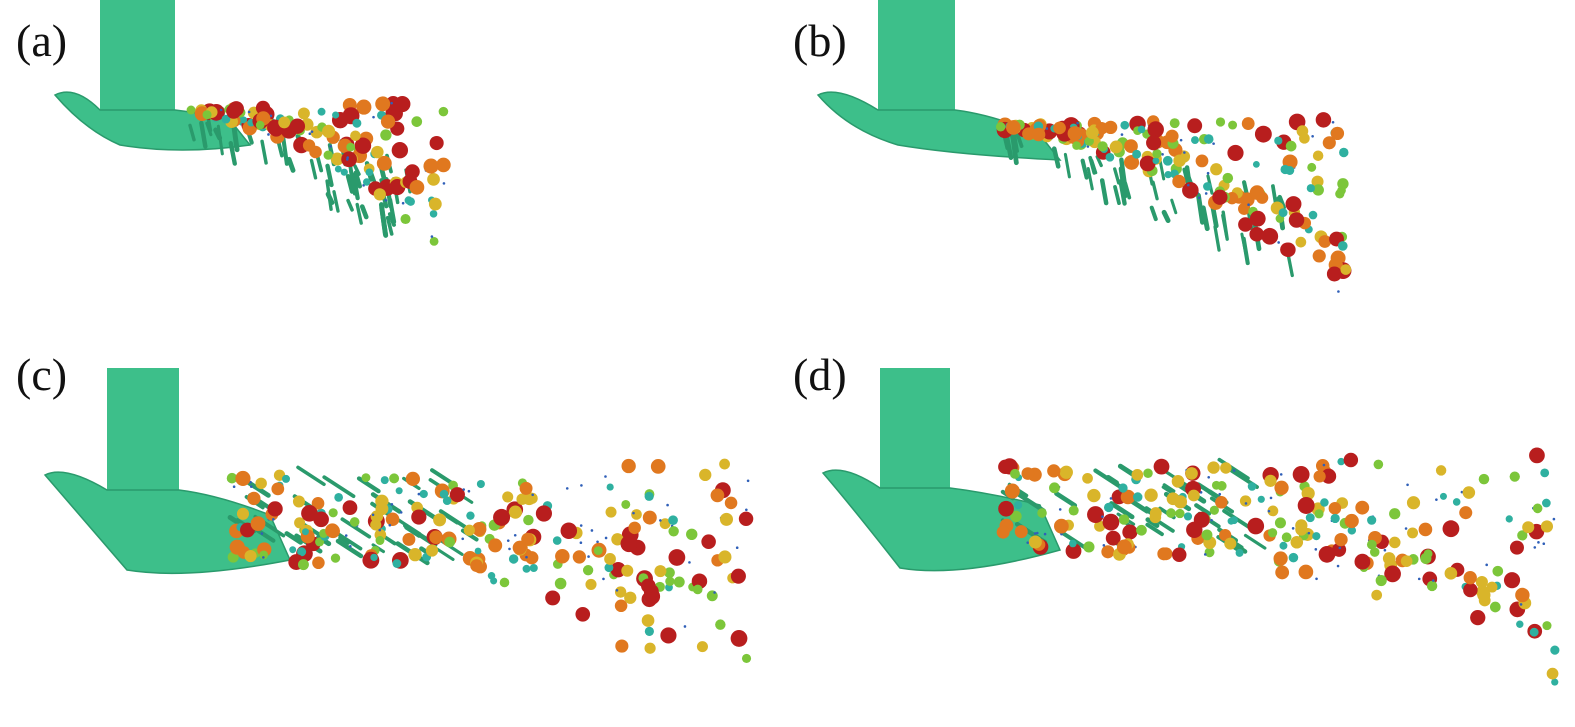 The image size is (1575, 727). What do you see at coordinates (820, 40) in the screenshot?
I see `panel-label-b: (b)` at bounding box center [820, 40].